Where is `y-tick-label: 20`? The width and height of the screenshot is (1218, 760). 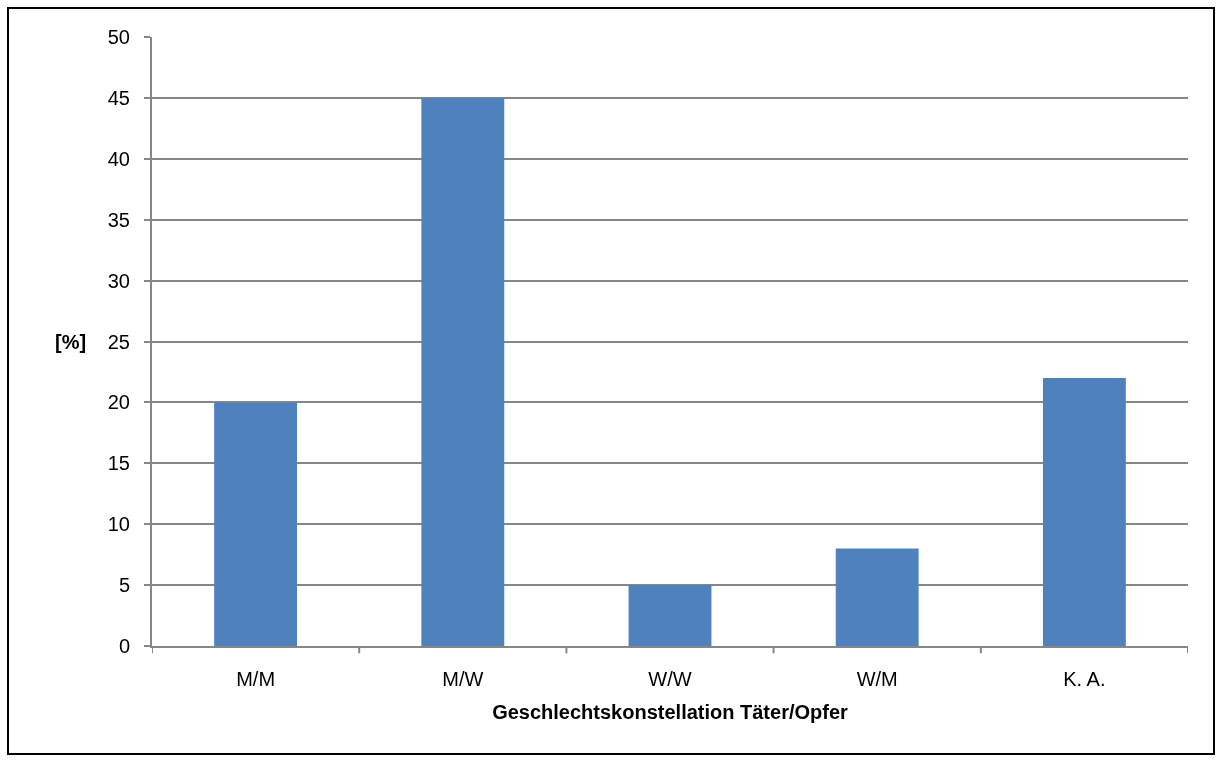
y-tick-label: 20 is located at coordinates (118, 402).